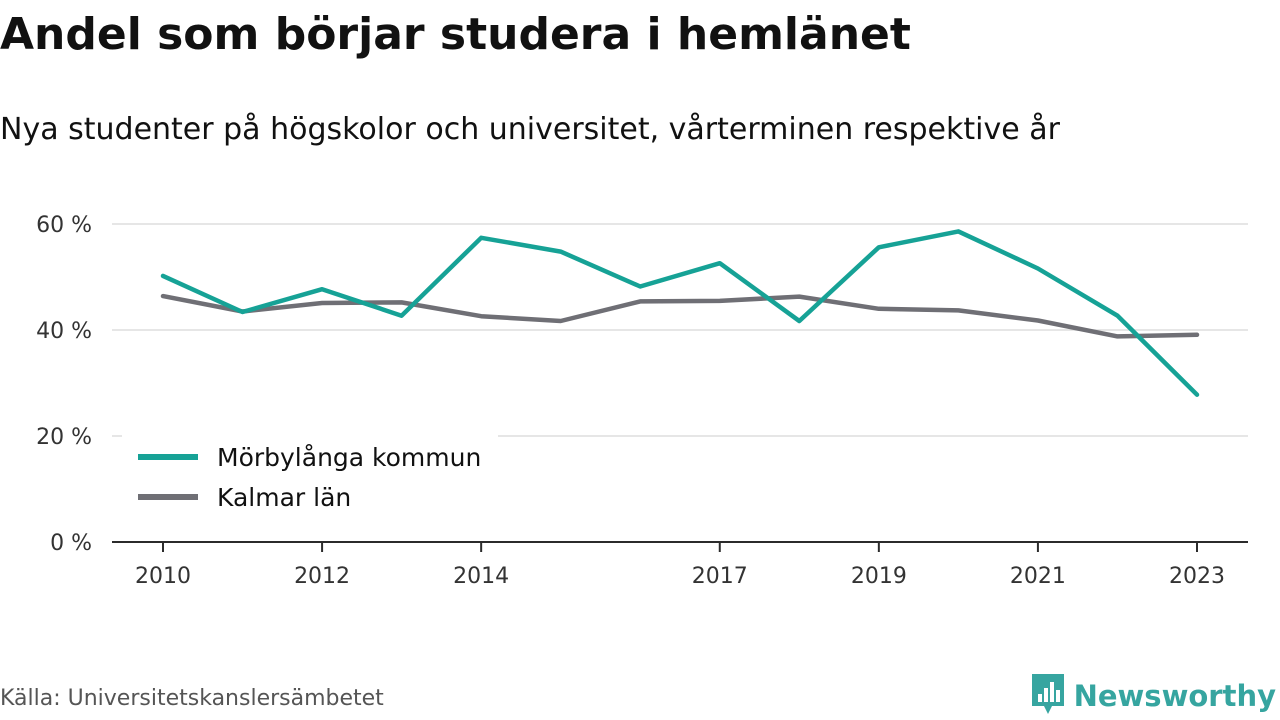 The image size is (1280, 720). Describe the element at coordinates (1048, 696) in the screenshot. I see `newsworthy-logo-icon` at that location.